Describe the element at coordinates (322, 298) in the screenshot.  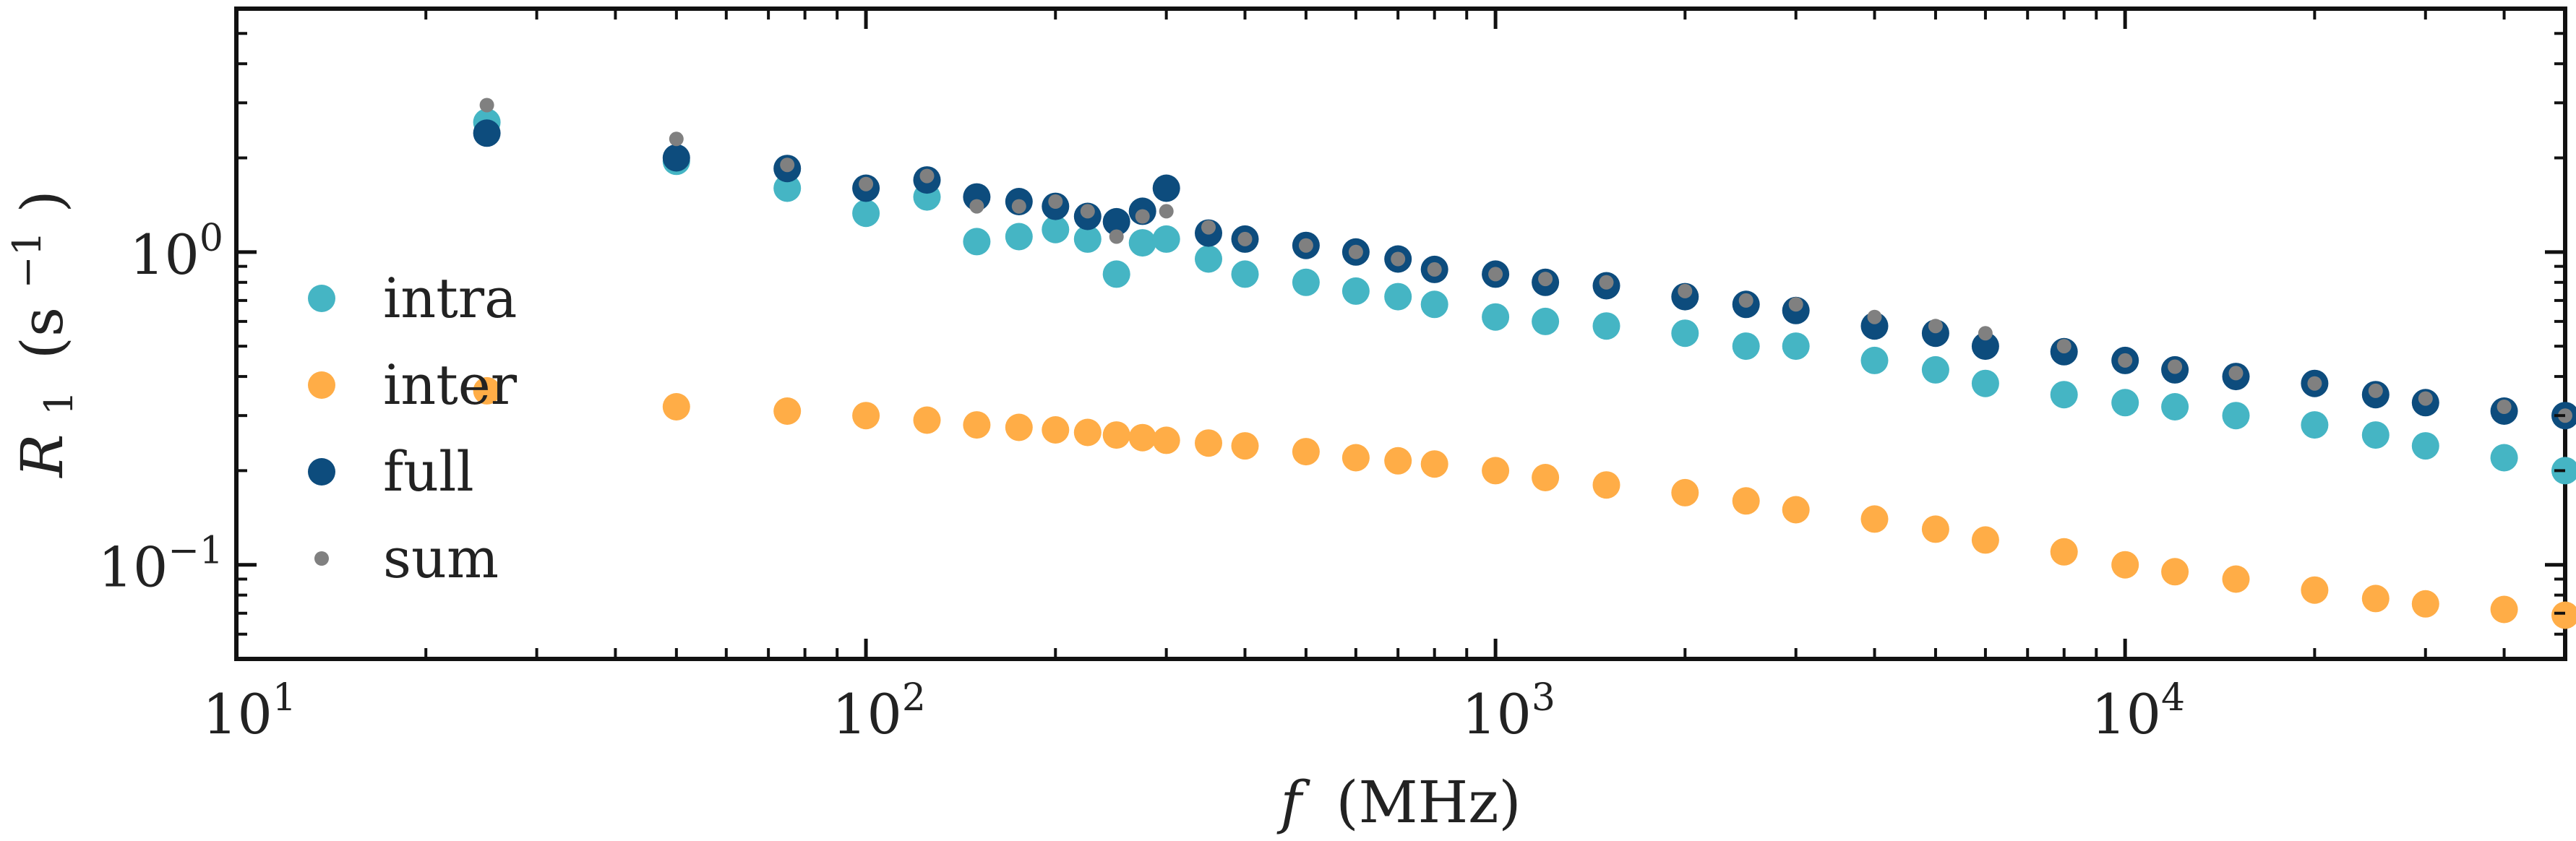
I see `legend-marker-intra` at that location.